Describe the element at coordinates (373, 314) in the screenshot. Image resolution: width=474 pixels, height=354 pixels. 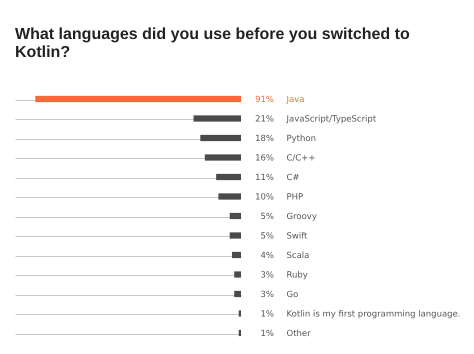
I see `y-tick-label: Kotlin is my first programming language.` at that location.